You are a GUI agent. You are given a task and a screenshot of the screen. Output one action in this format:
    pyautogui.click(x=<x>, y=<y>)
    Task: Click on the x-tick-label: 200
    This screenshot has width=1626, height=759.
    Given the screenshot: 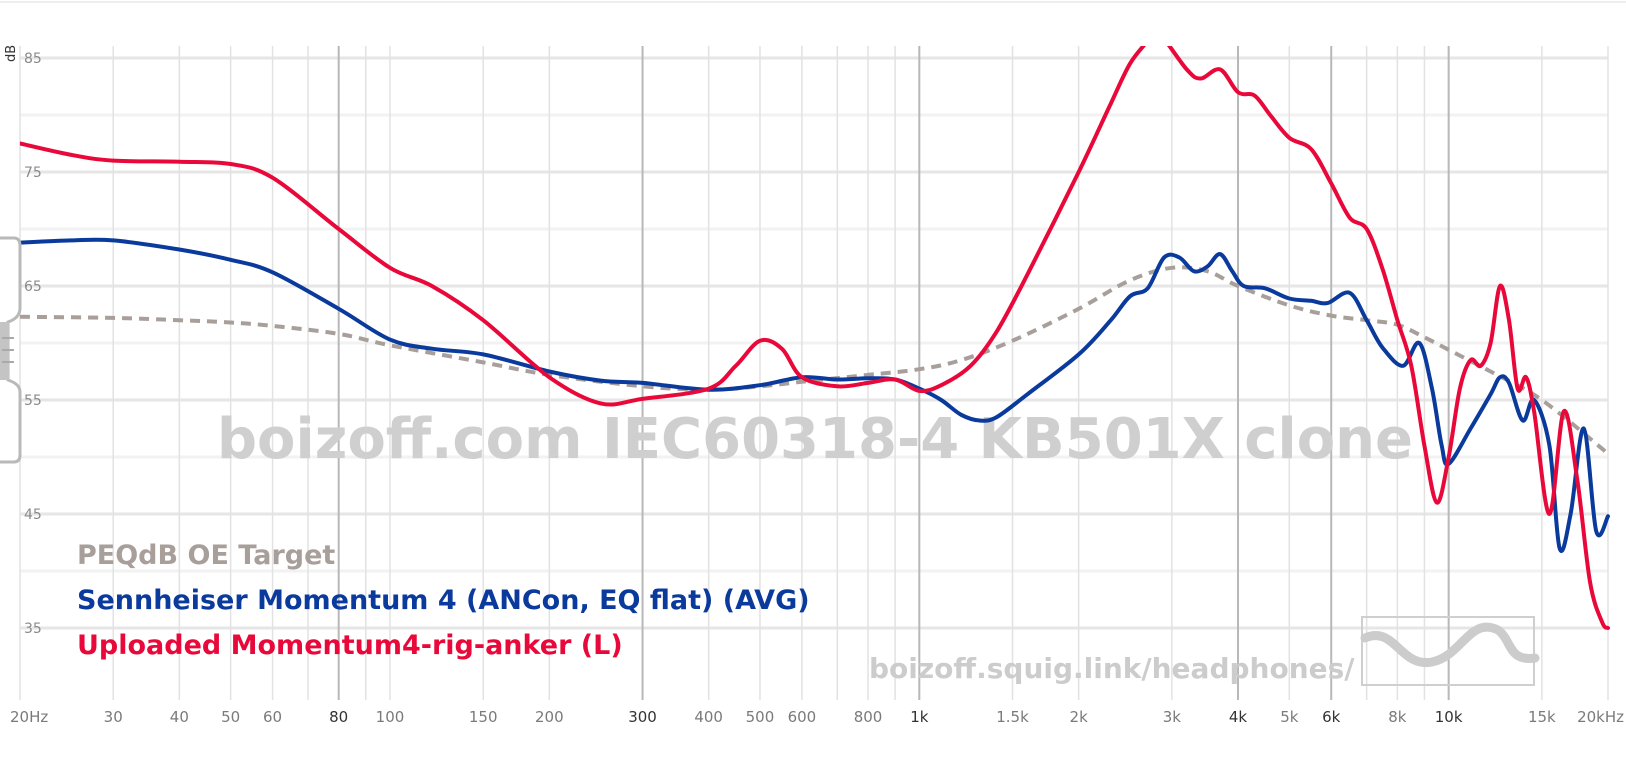 What is the action you would take?
    pyautogui.click(x=549, y=717)
    